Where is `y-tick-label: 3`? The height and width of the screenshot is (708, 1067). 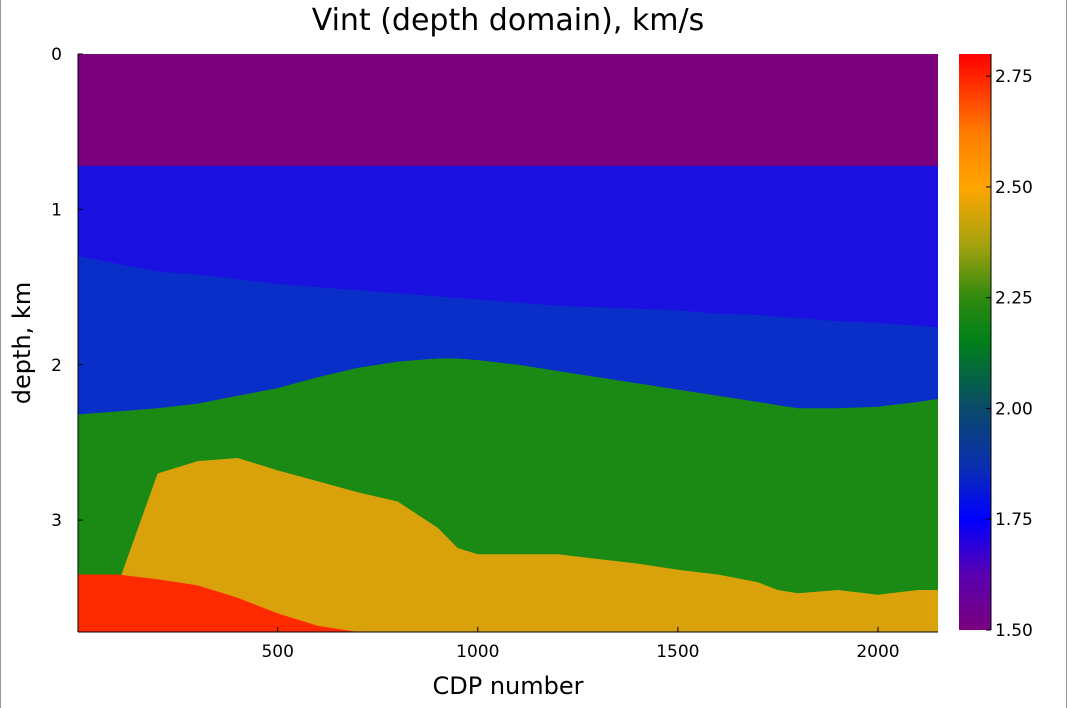 y-tick-label: 3 is located at coordinates (56, 521).